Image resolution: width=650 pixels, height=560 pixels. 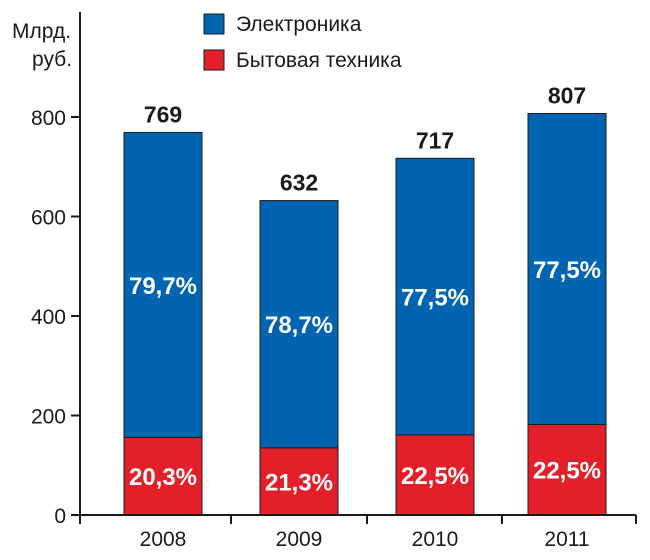 I want to click on legend-label: Бытовая техника, so click(x=319, y=60).